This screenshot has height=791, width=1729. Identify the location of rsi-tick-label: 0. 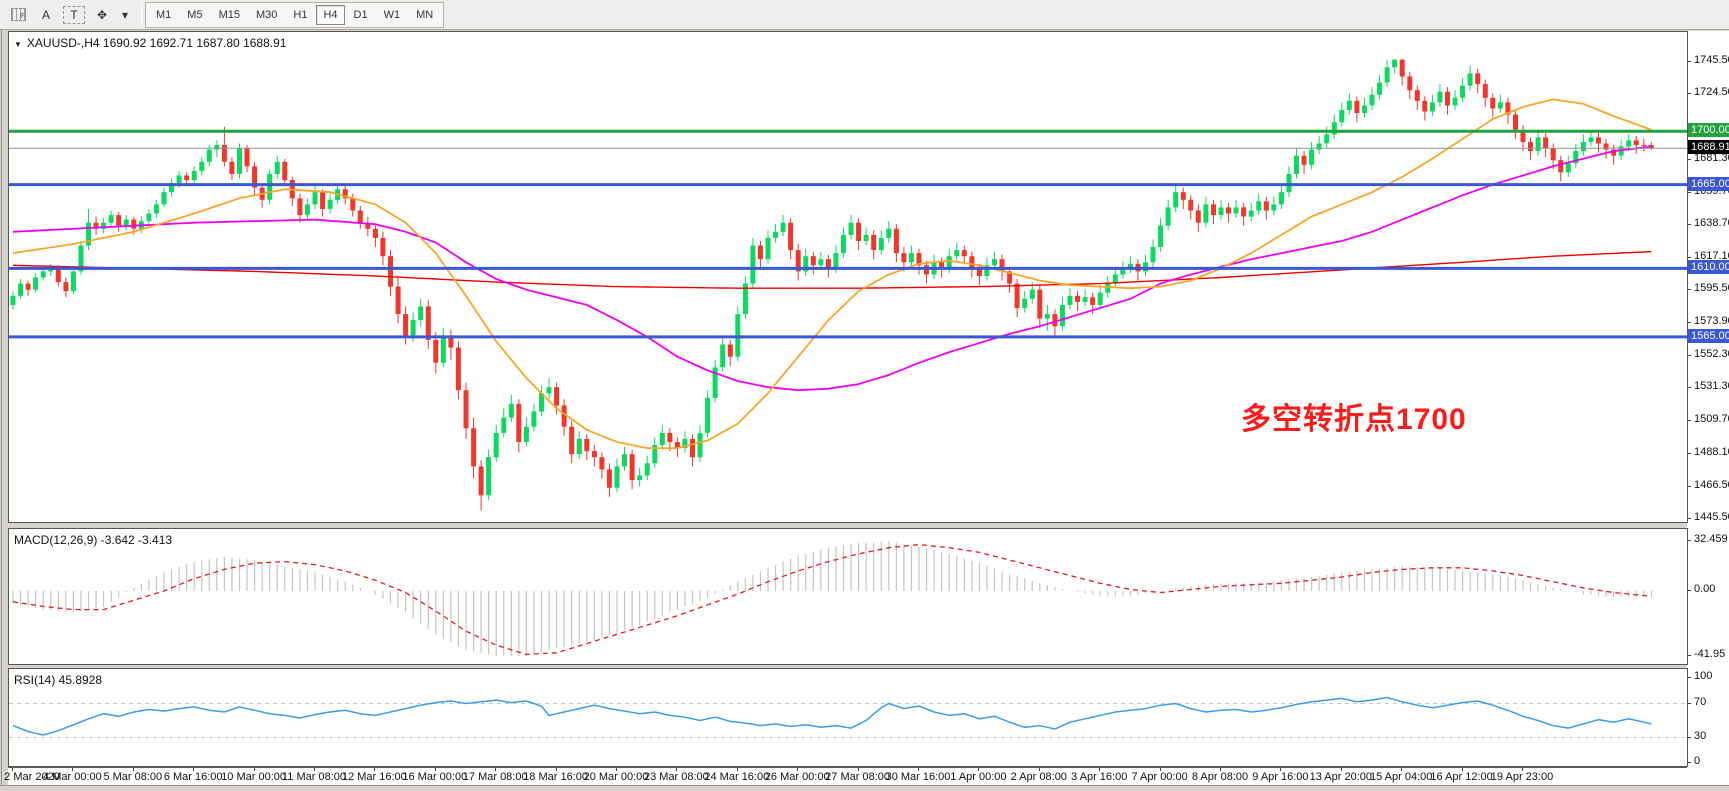
(1697, 761).